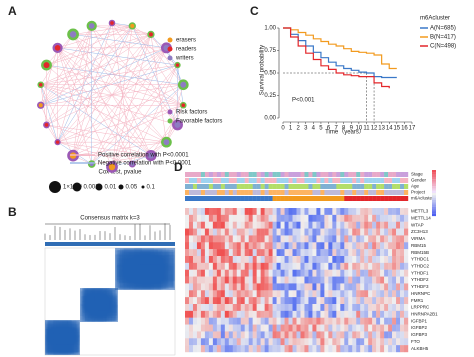 This screenshot has height=357, width=474. Describe the element at coordinates (419, 334) in the screenshot. I see `gene-label: IGFBP3` at that location.